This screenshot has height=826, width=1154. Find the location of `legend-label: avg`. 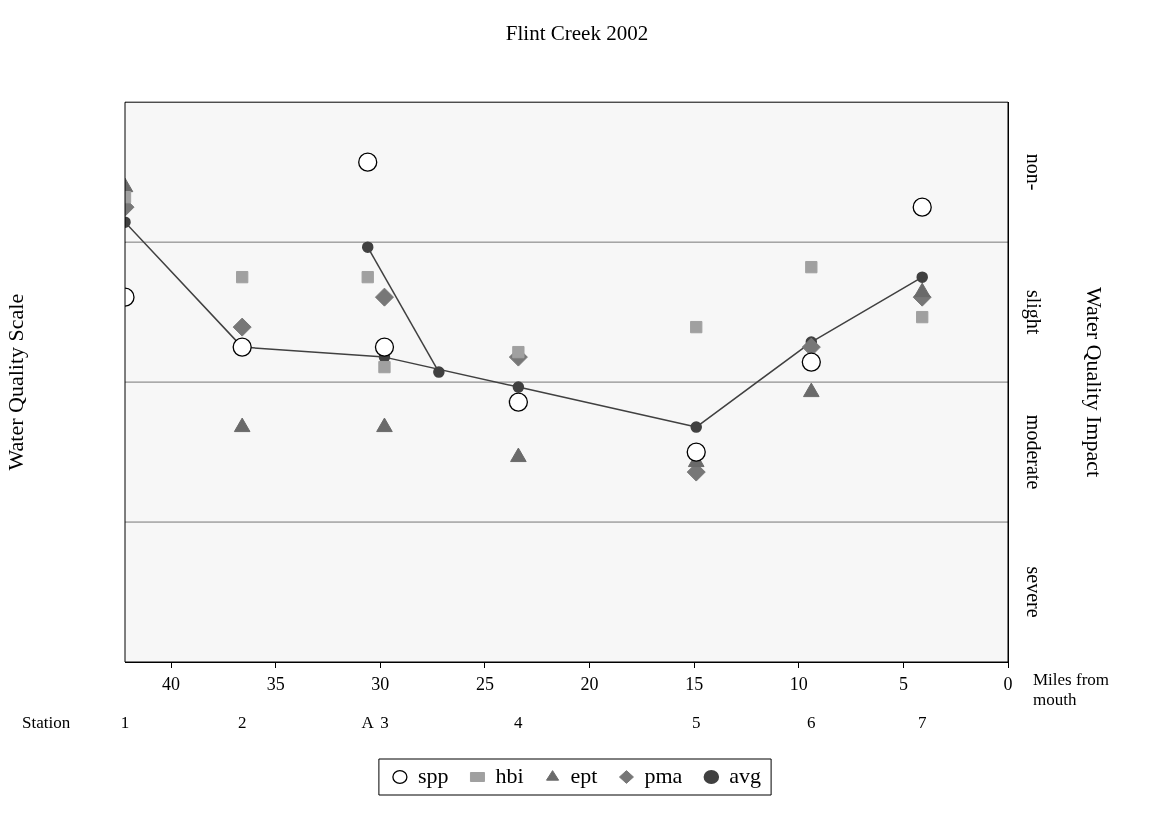

legend-label: avg is located at coordinates (745, 775).